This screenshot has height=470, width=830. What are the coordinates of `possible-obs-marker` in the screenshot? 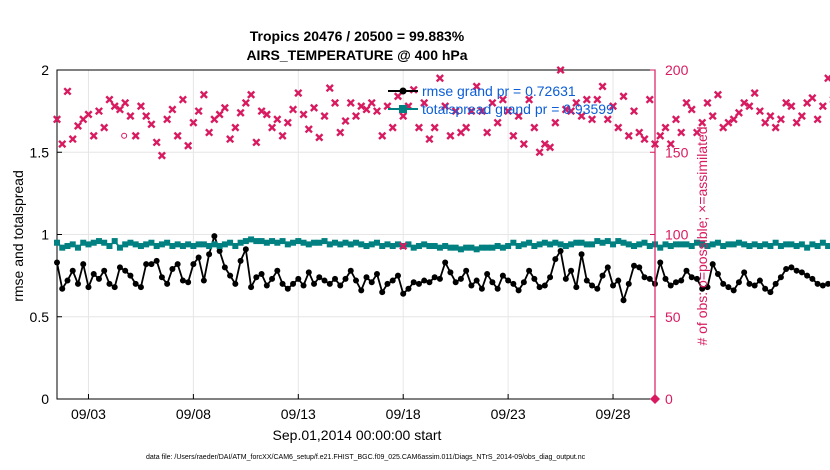 It's located at (124, 135).